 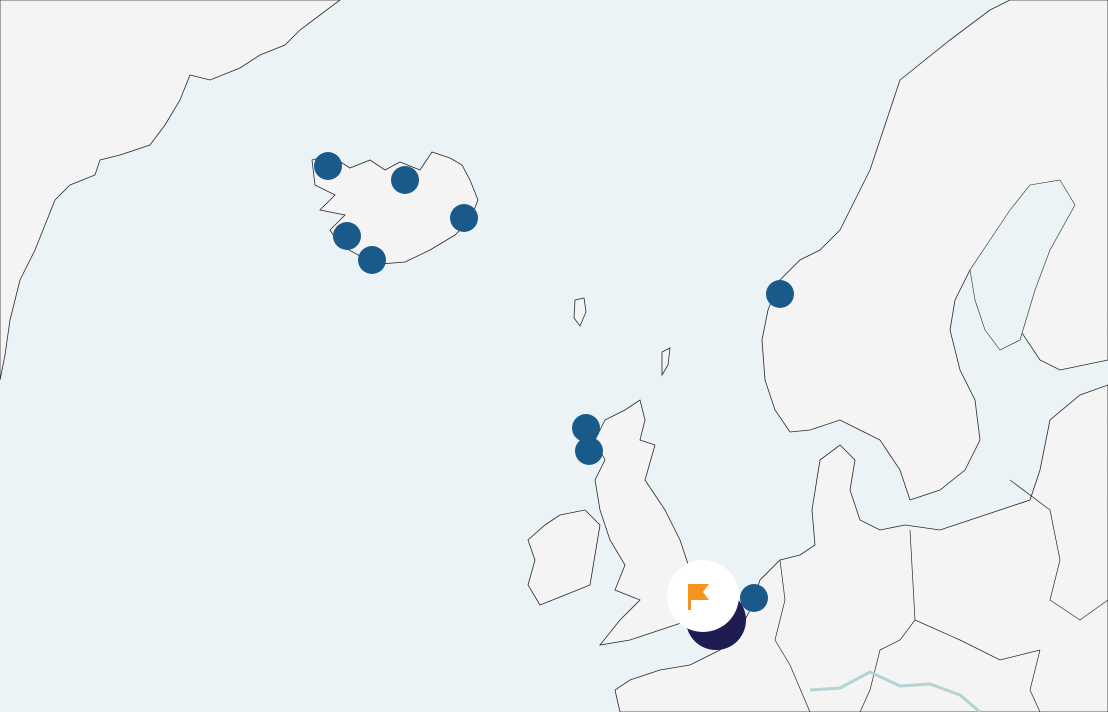 I want to click on country-borders, so click(x=941, y=595).